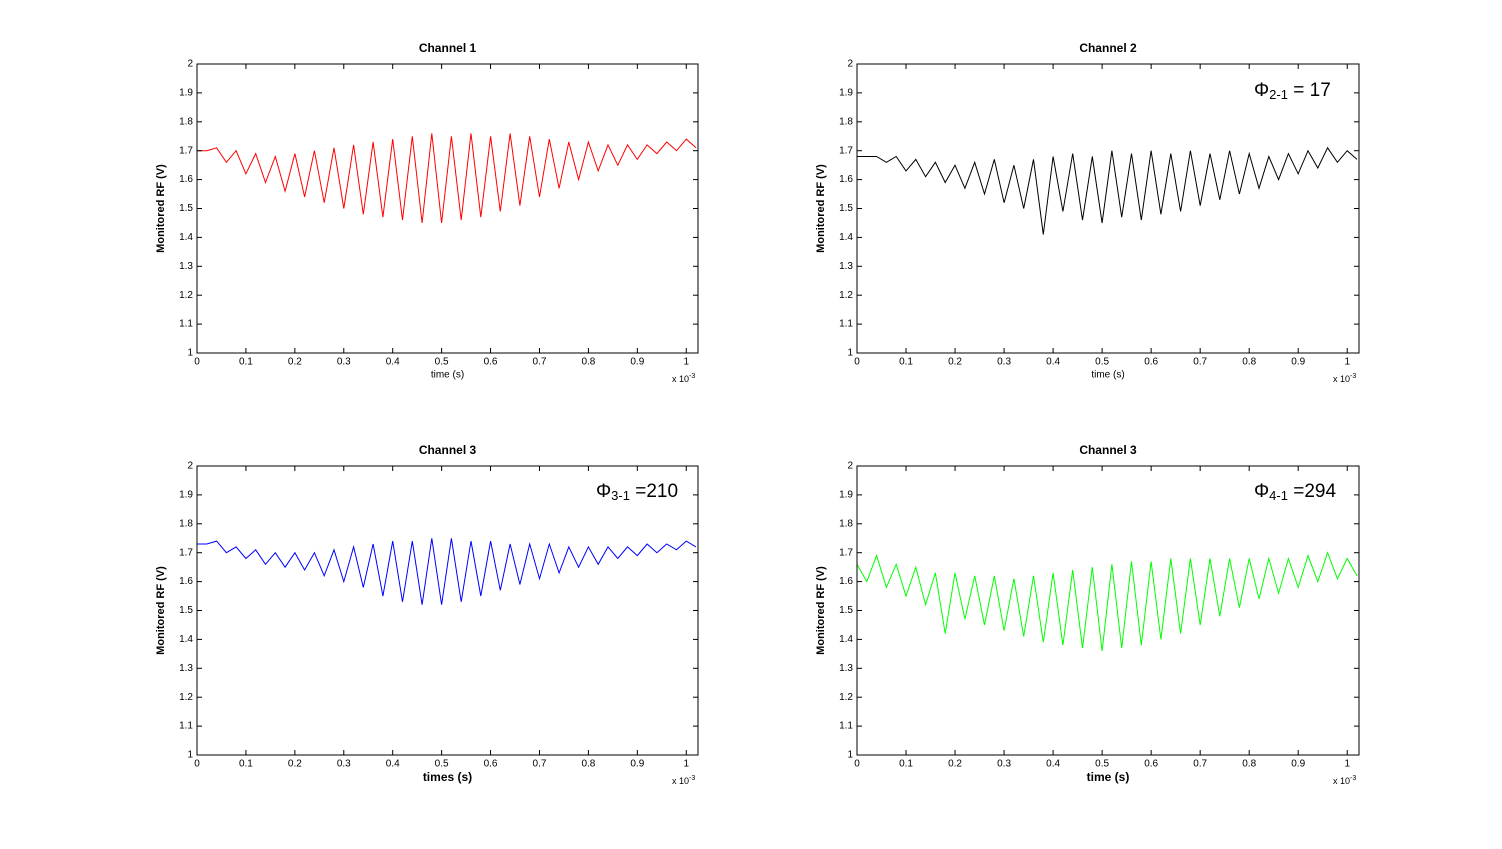  I want to click on chart-title: Channel 3, so click(1108, 450).